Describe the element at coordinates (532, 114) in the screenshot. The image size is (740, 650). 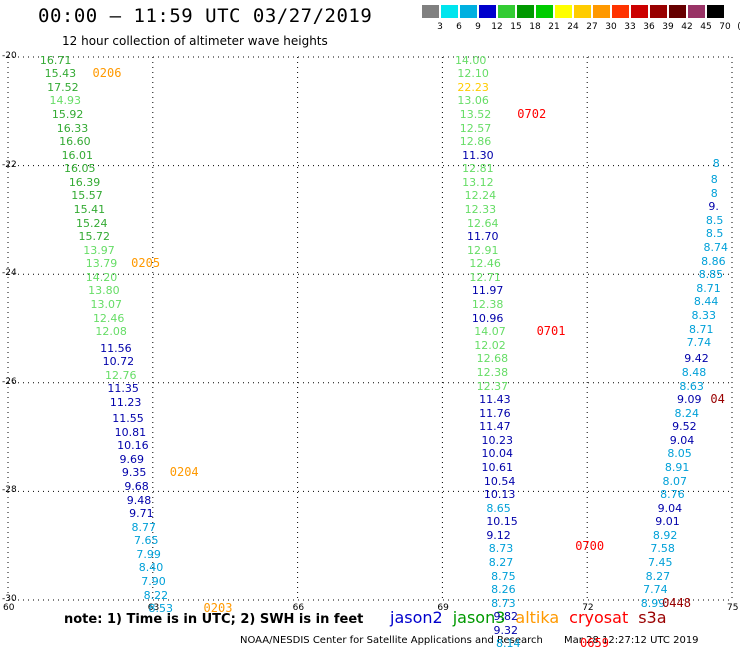
I see `time-label: 0702` at that location.